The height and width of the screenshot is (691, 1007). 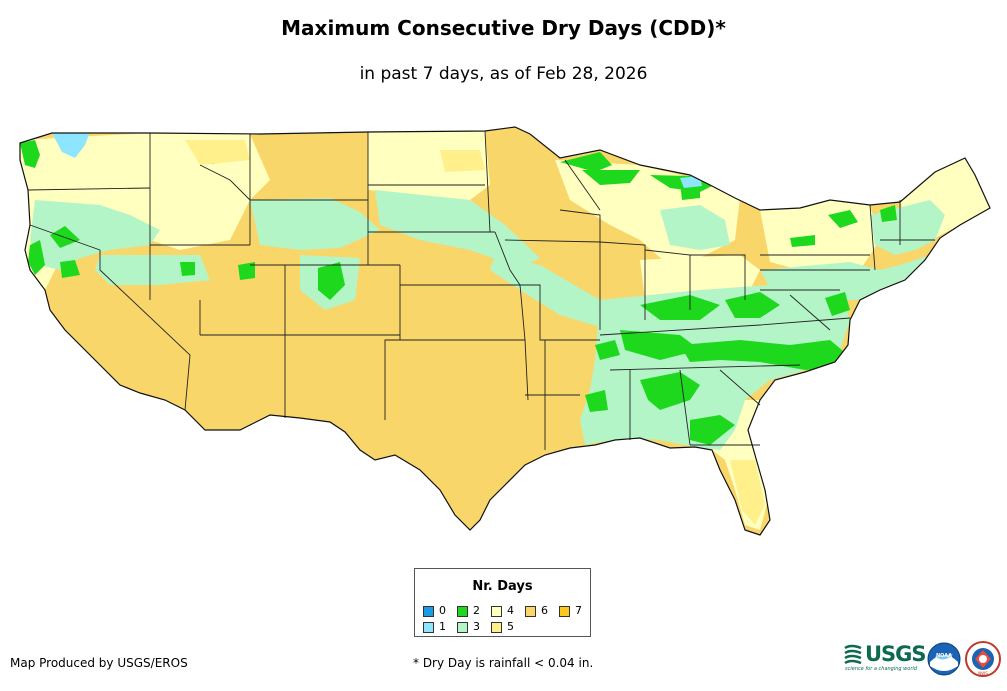 What do you see at coordinates (99, 663) in the screenshot?
I see `map-credit: Map Produced by USGS/EROS` at bounding box center [99, 663].